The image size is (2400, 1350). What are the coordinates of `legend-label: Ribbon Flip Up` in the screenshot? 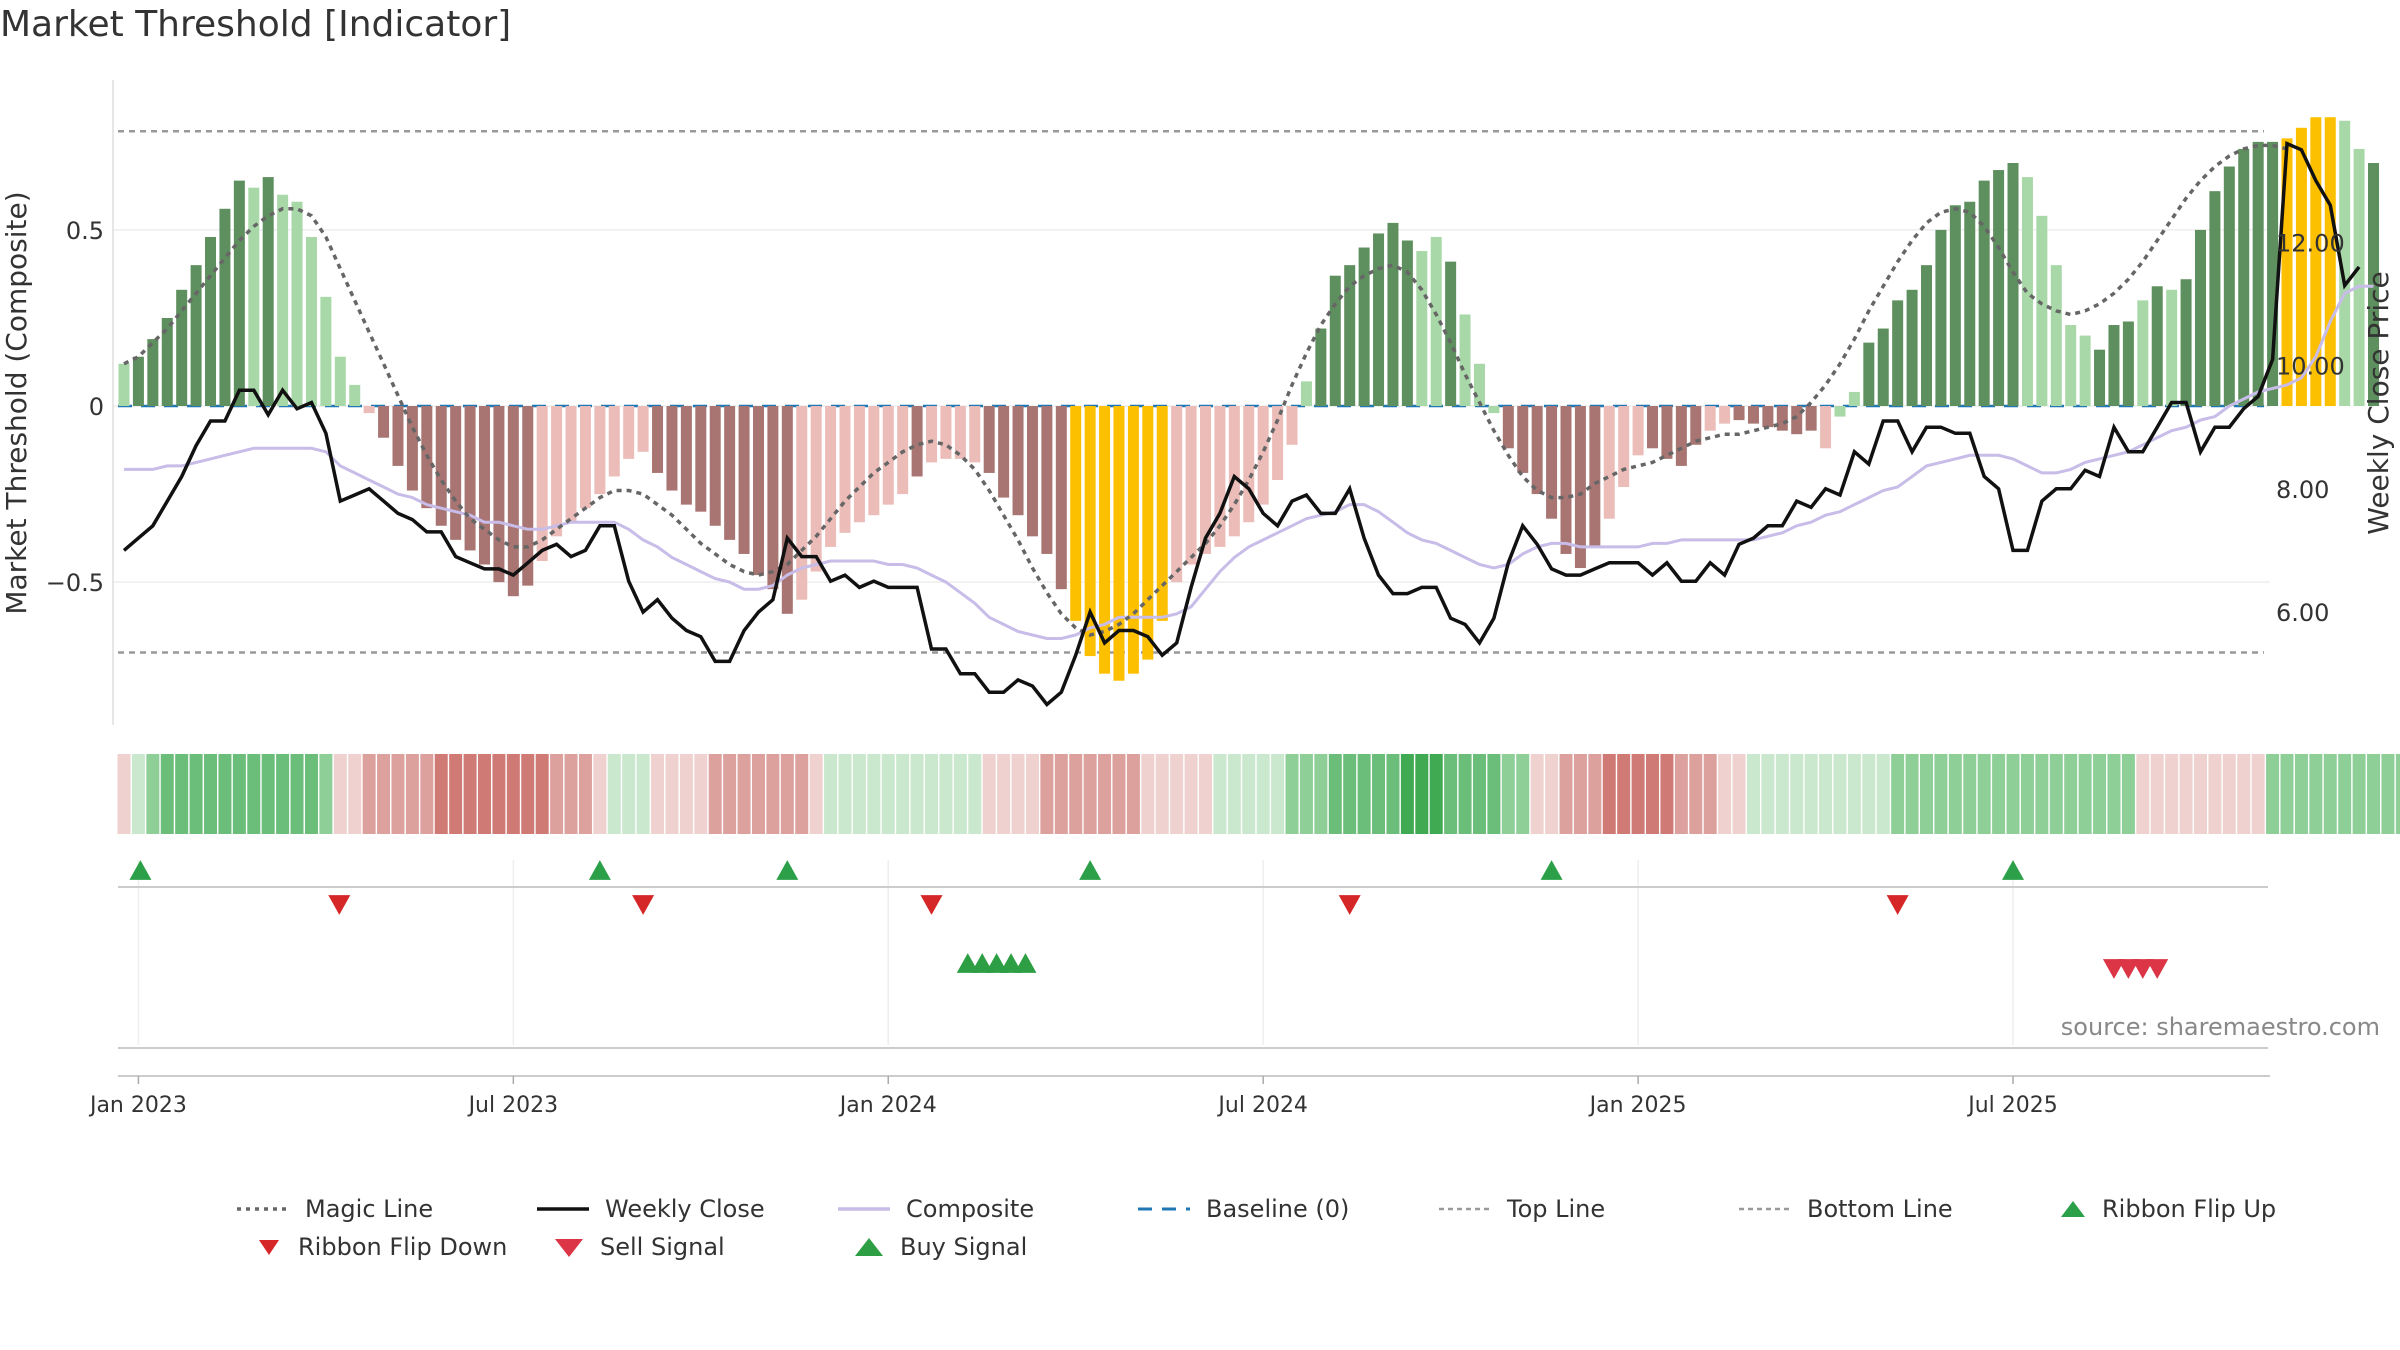 It's located at (2189, 1209).